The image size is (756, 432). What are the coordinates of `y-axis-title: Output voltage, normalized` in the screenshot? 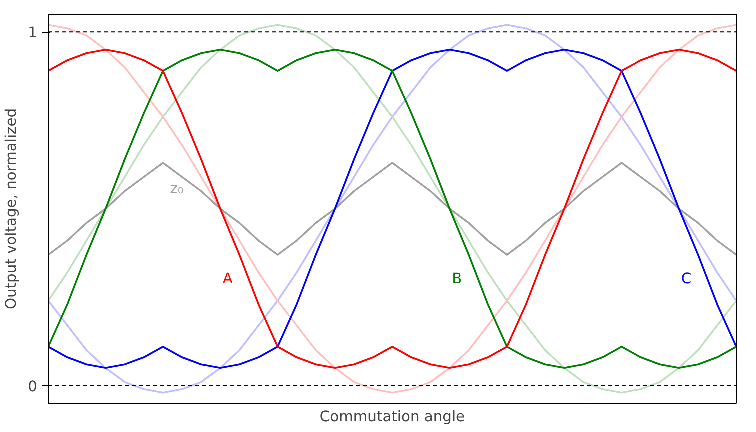 It's located at (11, 209).